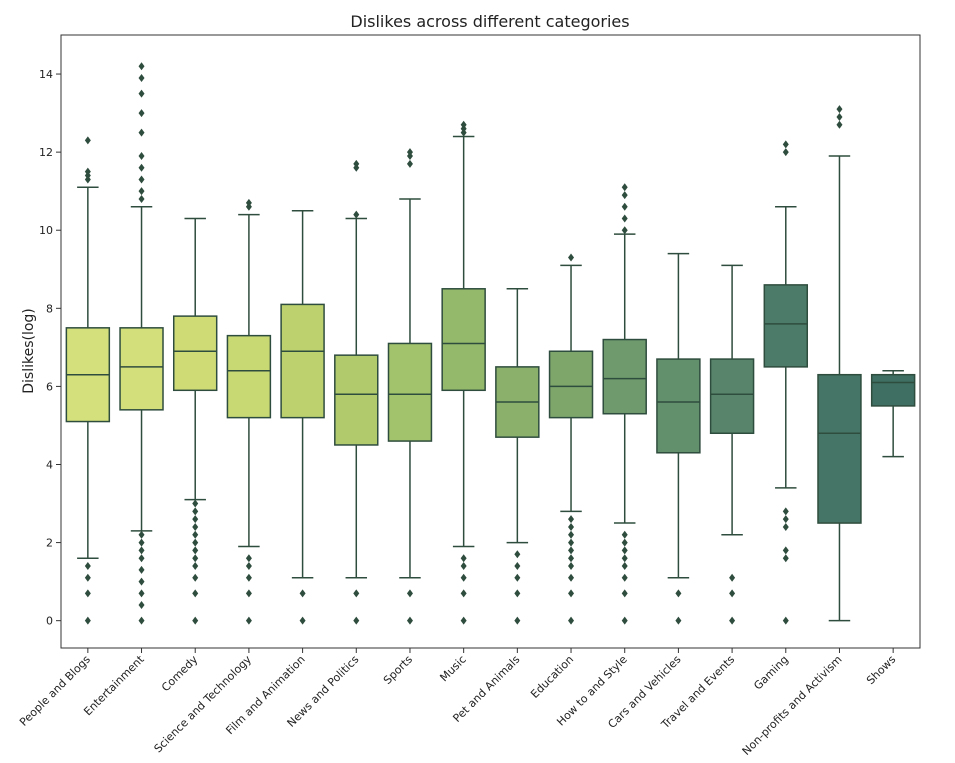  What do you see at coordinates (792, 705) in the screenshot?
I see `x-tick-label: Non-profits and Activism` at bounding box center [792, 705].